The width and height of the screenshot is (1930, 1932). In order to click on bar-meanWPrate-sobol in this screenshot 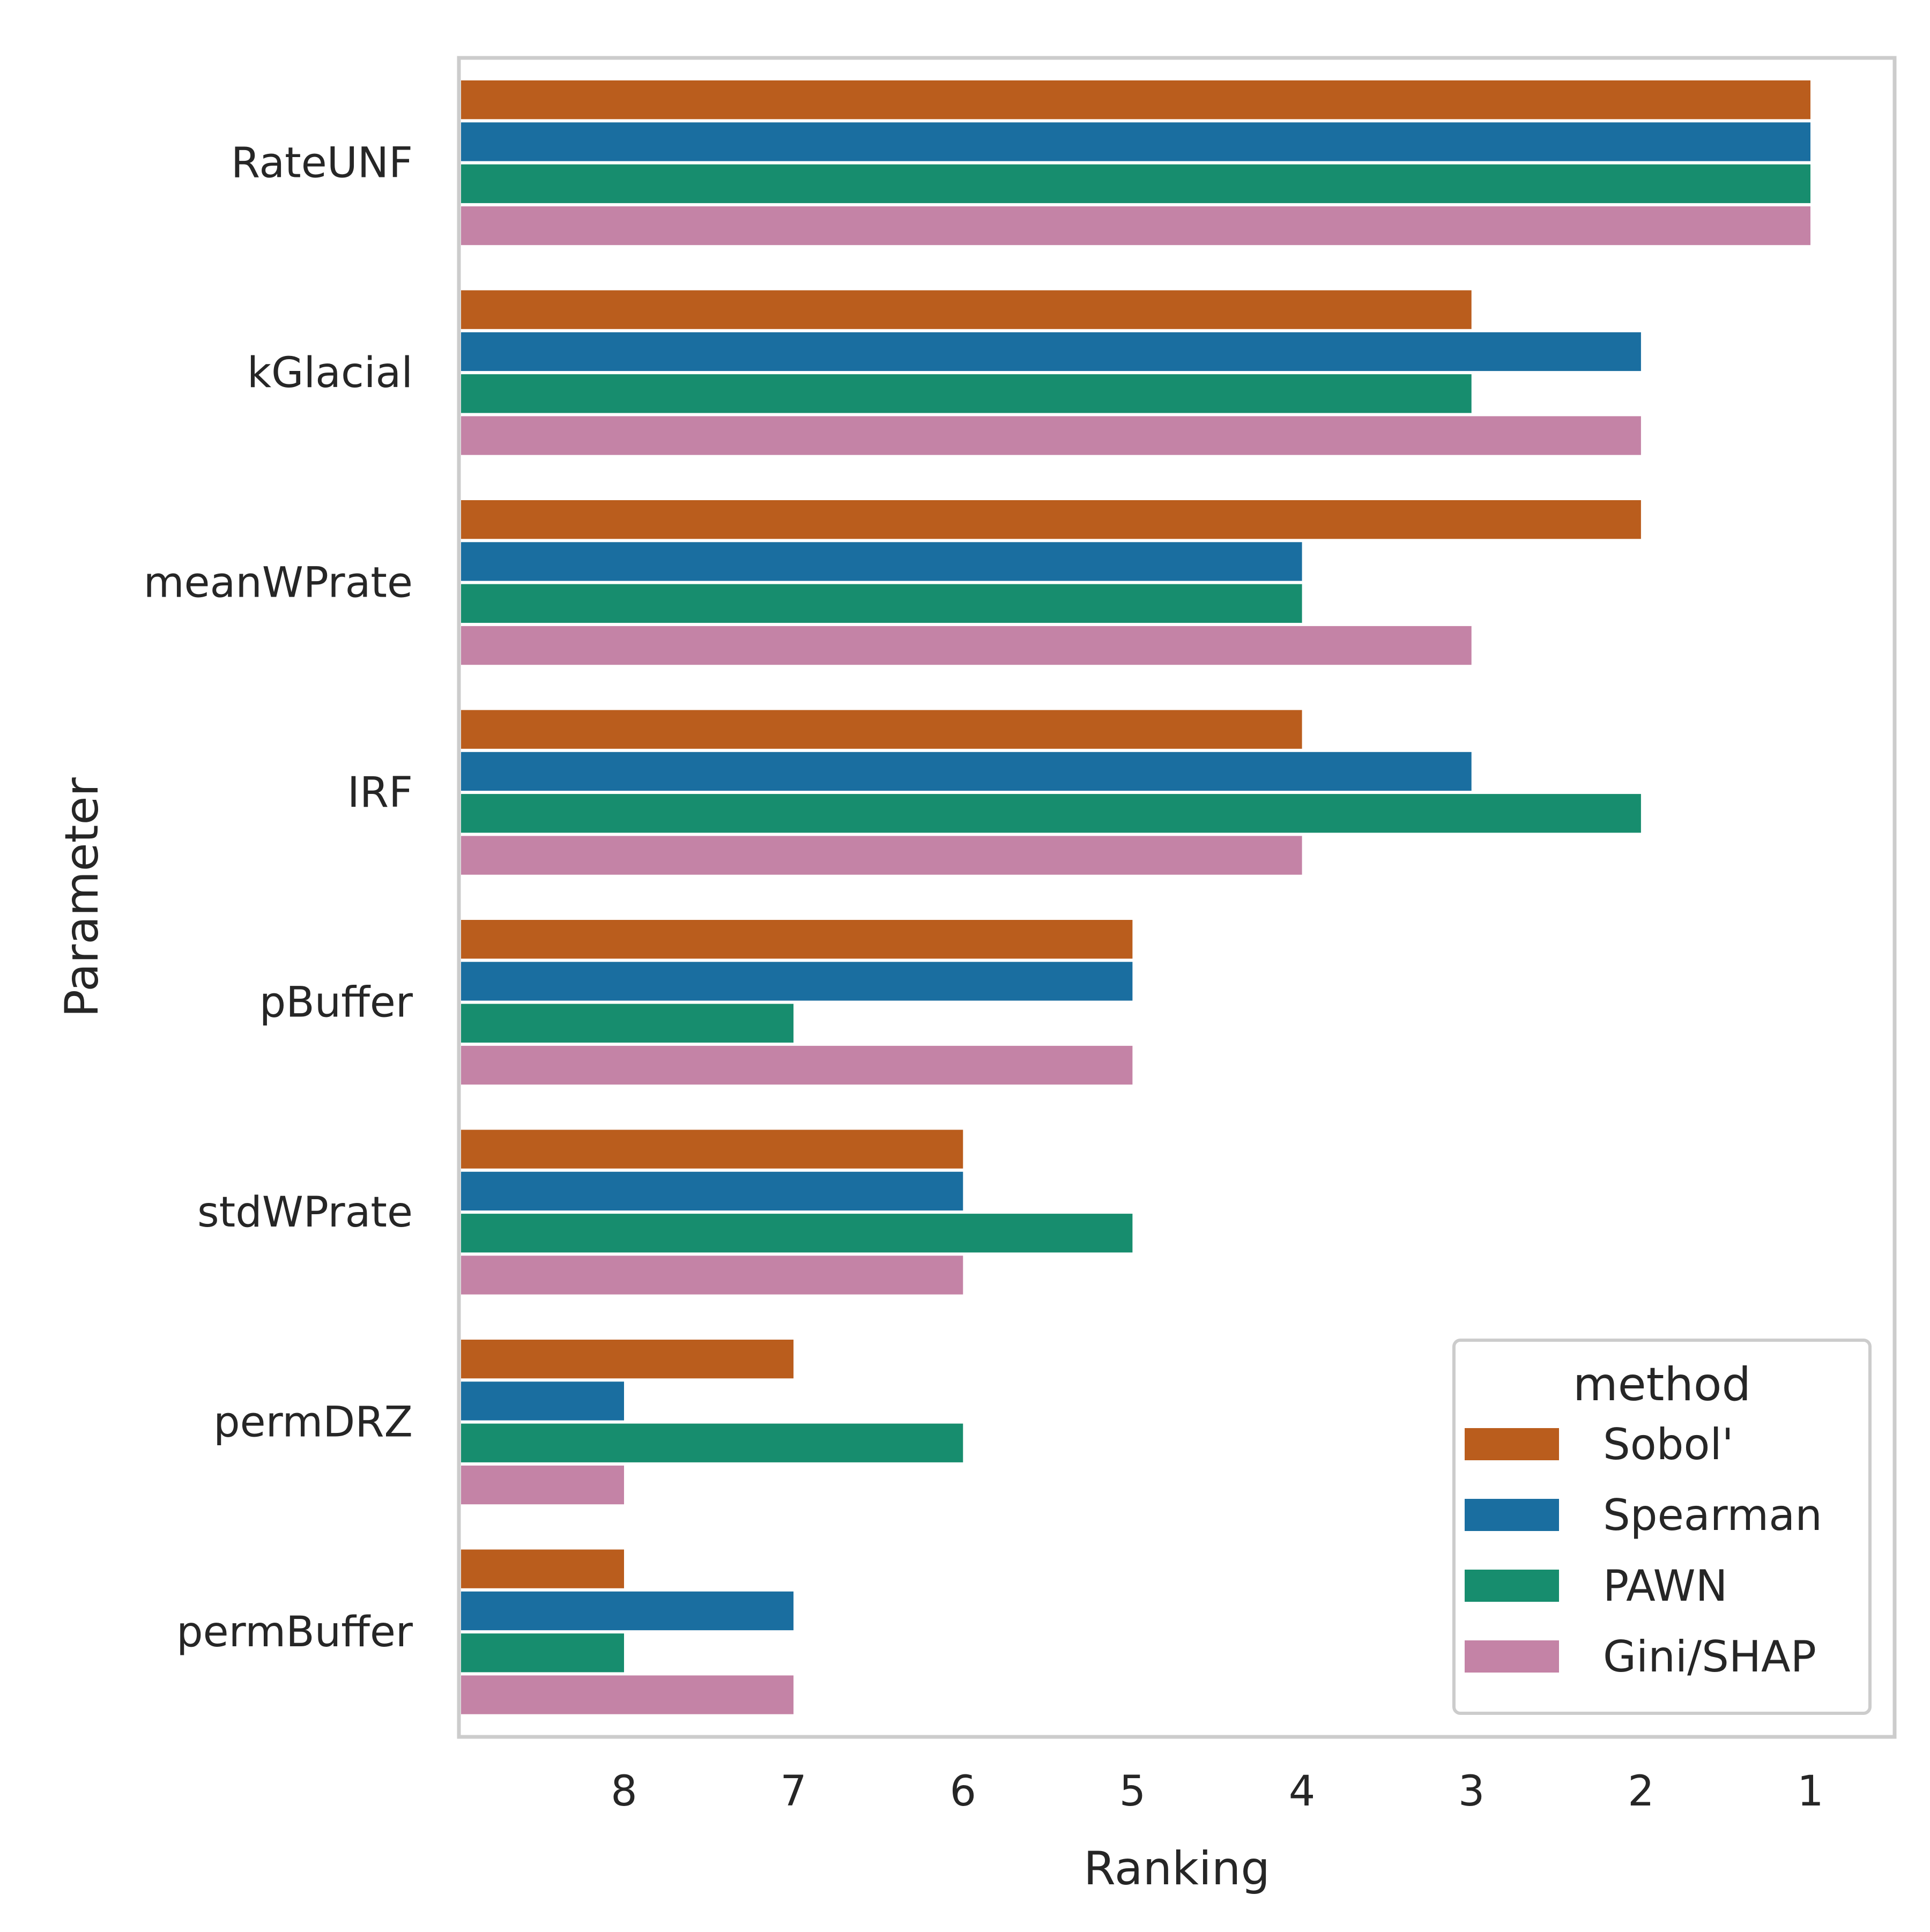, I will do `click(1051, 519)`.